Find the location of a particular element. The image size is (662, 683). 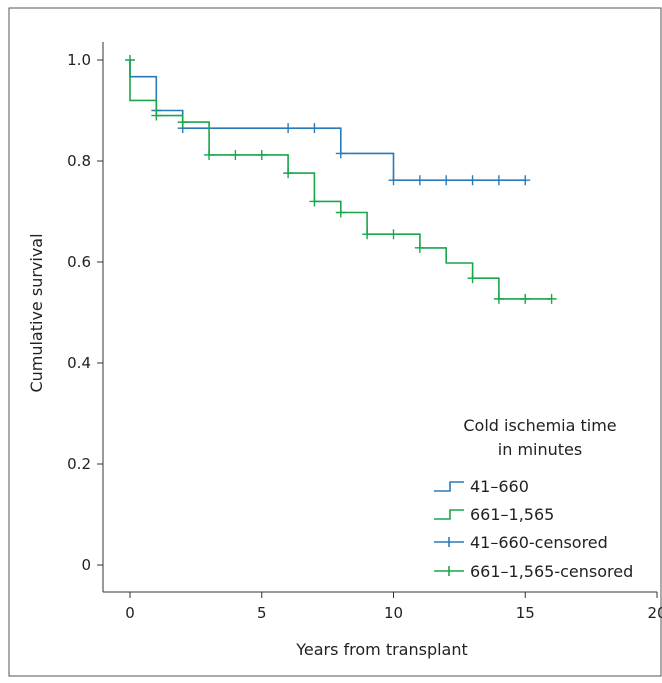

x-tick-label: 20 is located at coordinates (654, 613).